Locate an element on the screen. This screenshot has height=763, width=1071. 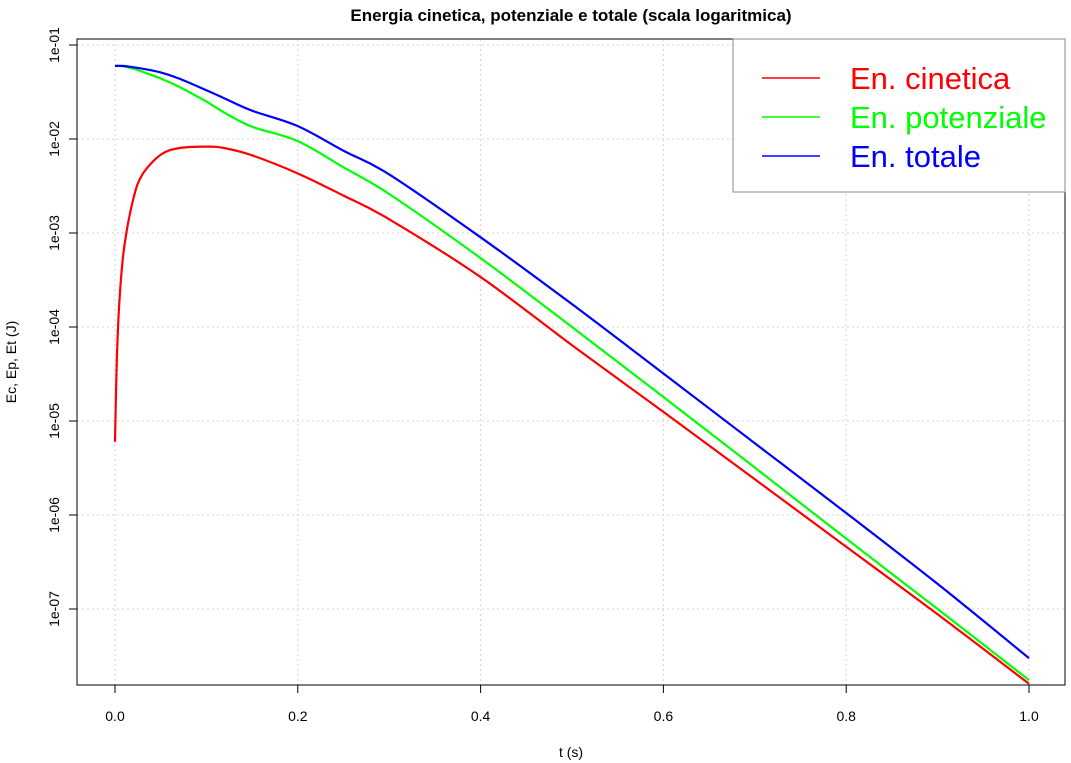
y-tick-label: 1e-05 is located at coordinates (54, 421).